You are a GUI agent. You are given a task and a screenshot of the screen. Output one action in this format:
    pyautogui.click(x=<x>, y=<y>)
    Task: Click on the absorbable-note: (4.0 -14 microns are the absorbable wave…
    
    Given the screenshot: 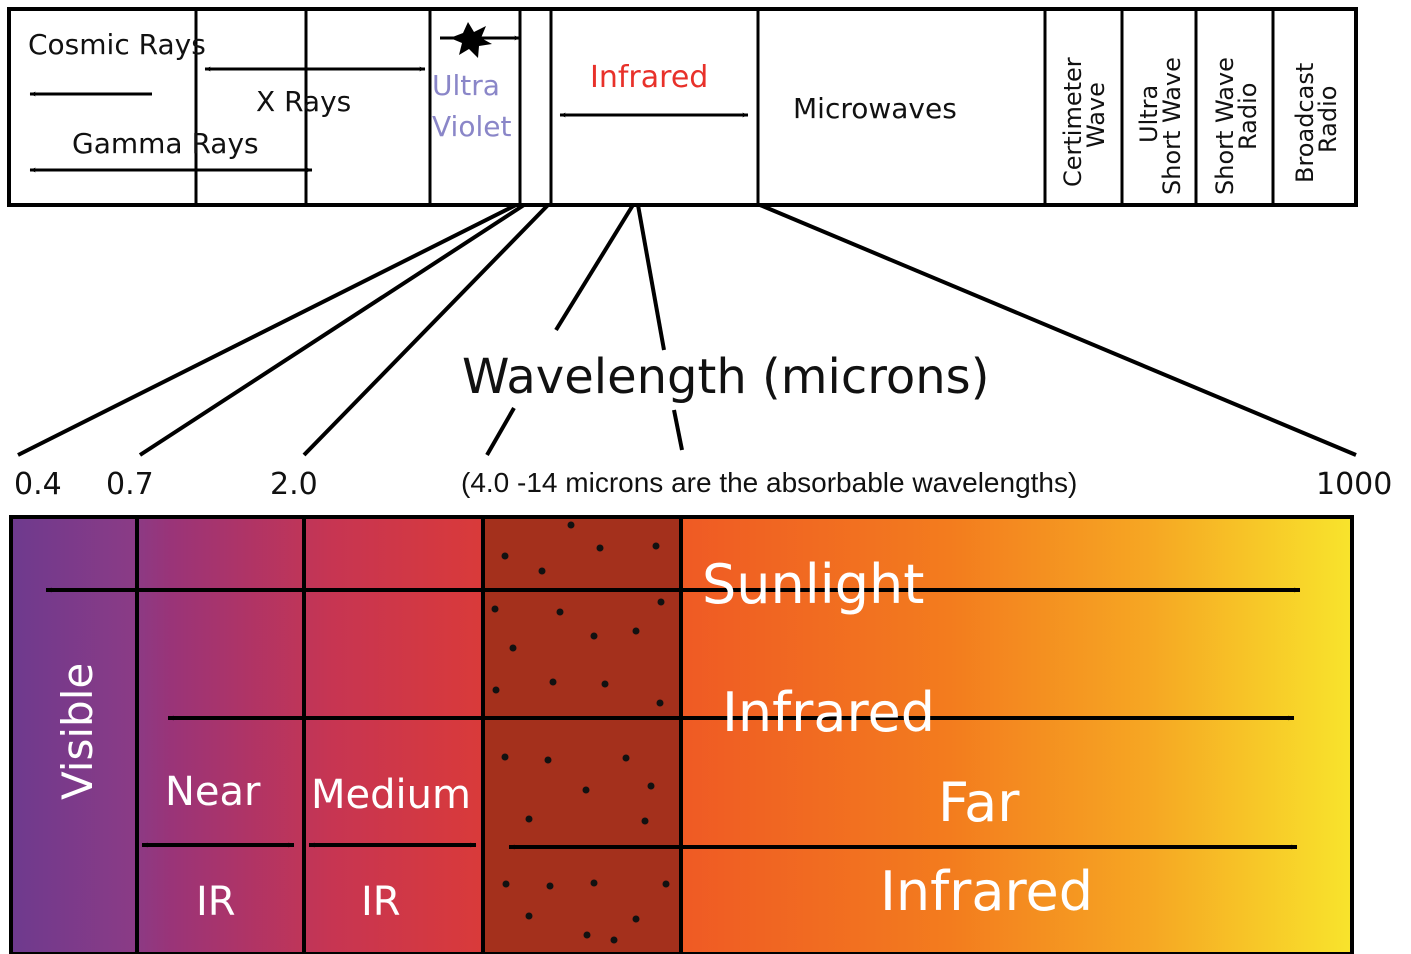 What is the action you would take?
    pyautogui.click(x=769, y=482)
    